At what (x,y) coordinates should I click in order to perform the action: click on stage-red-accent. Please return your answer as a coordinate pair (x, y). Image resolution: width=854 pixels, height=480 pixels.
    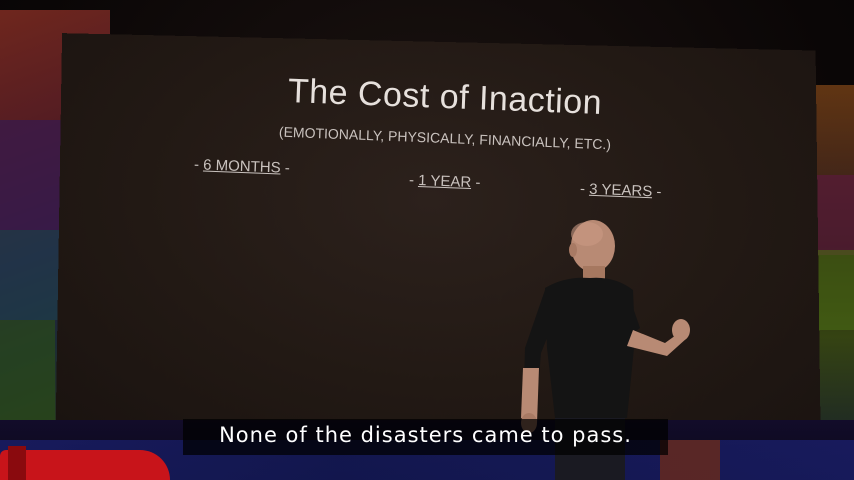
    Looking at the image, I should click on (17, 463).